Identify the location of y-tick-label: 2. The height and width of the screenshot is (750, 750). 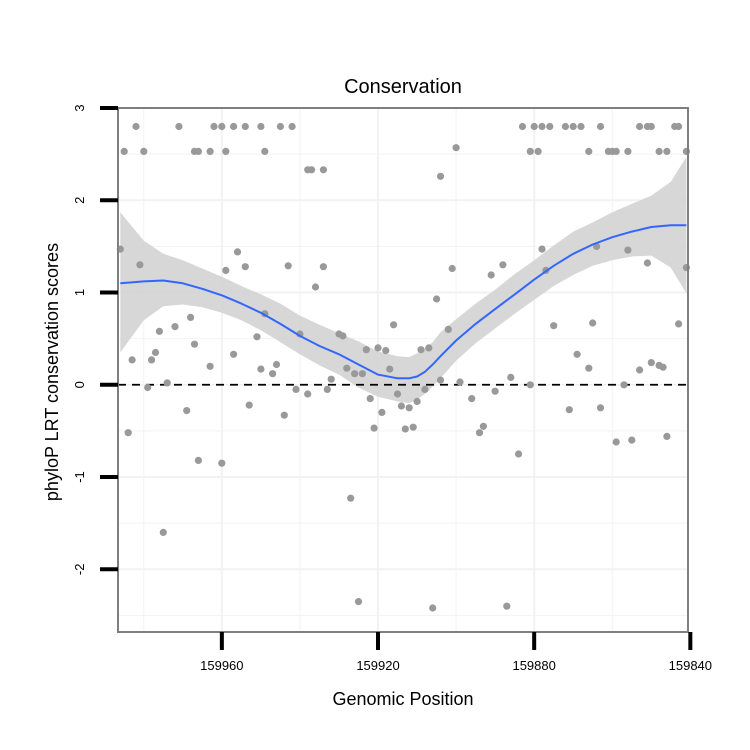
(79, 200).